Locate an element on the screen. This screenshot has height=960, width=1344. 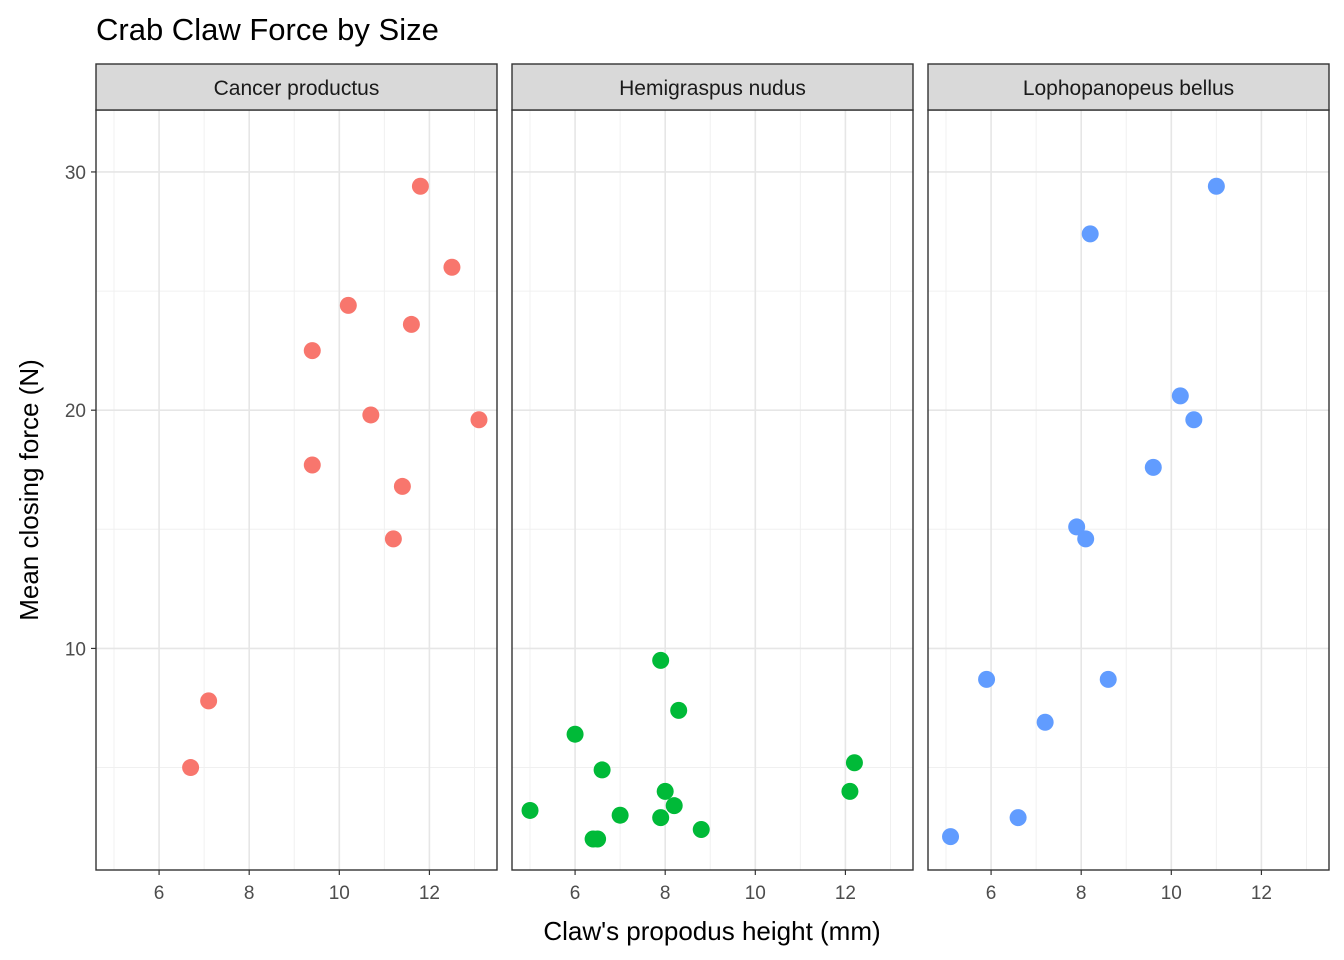
y-tick-label: 20 is located at coordinates (75, 411).